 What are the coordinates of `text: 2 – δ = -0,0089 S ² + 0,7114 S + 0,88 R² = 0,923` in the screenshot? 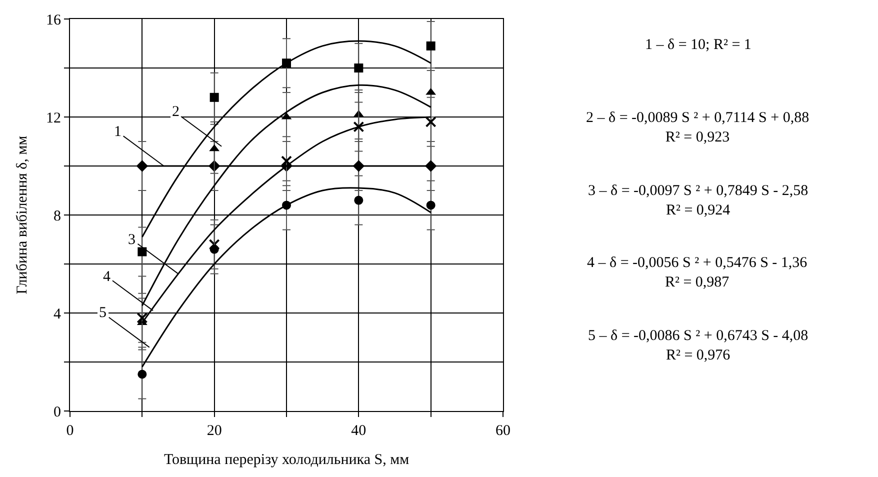 It's located at (698, 128).